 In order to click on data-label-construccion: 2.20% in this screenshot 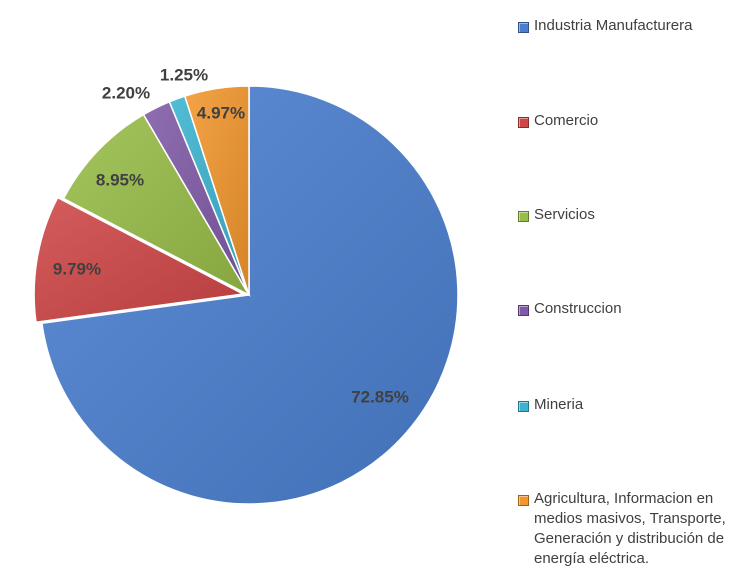, I will do `click(126, 92)`.